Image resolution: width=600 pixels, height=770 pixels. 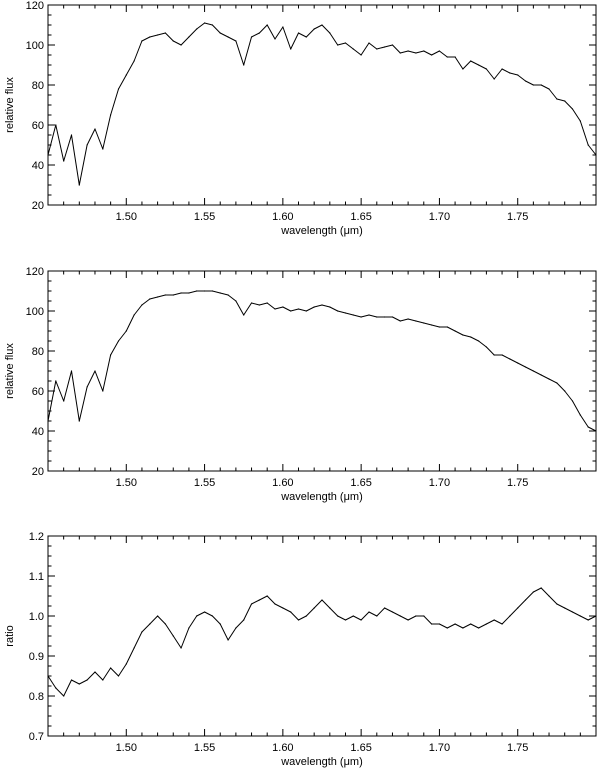 I want to click on x-axis-label: wavelength (μm), so click(x=321, y=762).